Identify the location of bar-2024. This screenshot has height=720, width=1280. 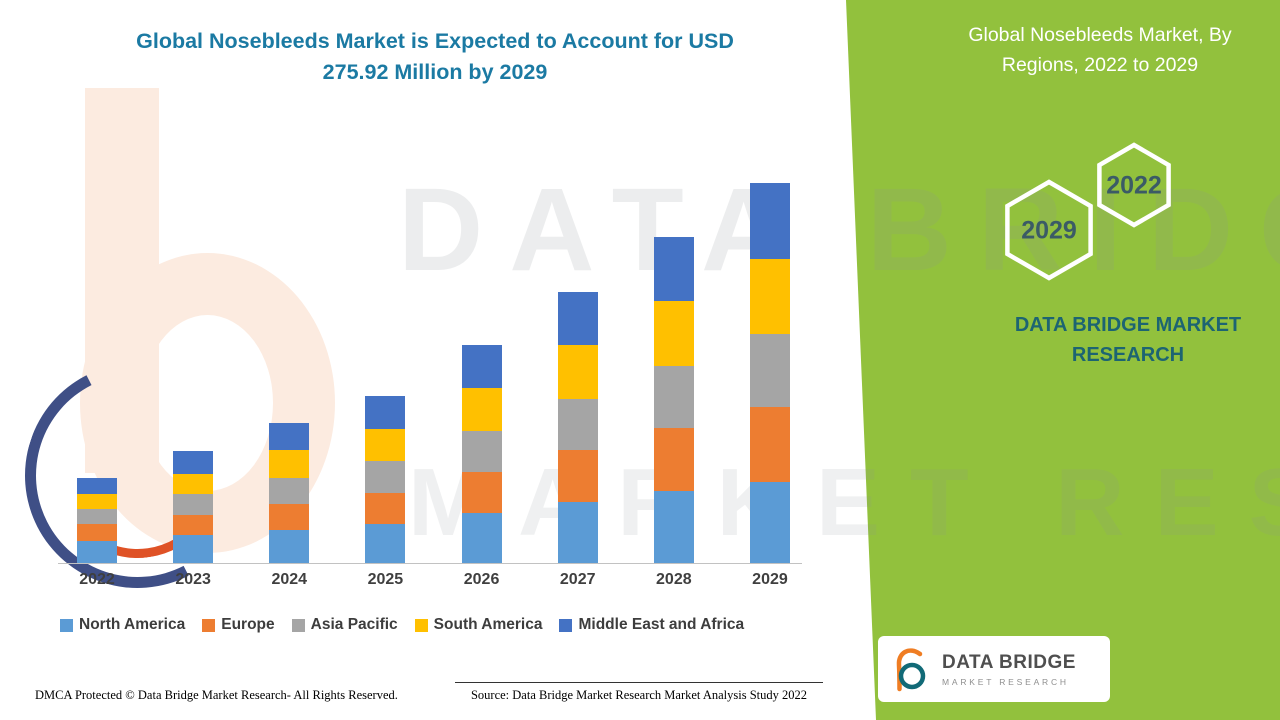
(289, 492).